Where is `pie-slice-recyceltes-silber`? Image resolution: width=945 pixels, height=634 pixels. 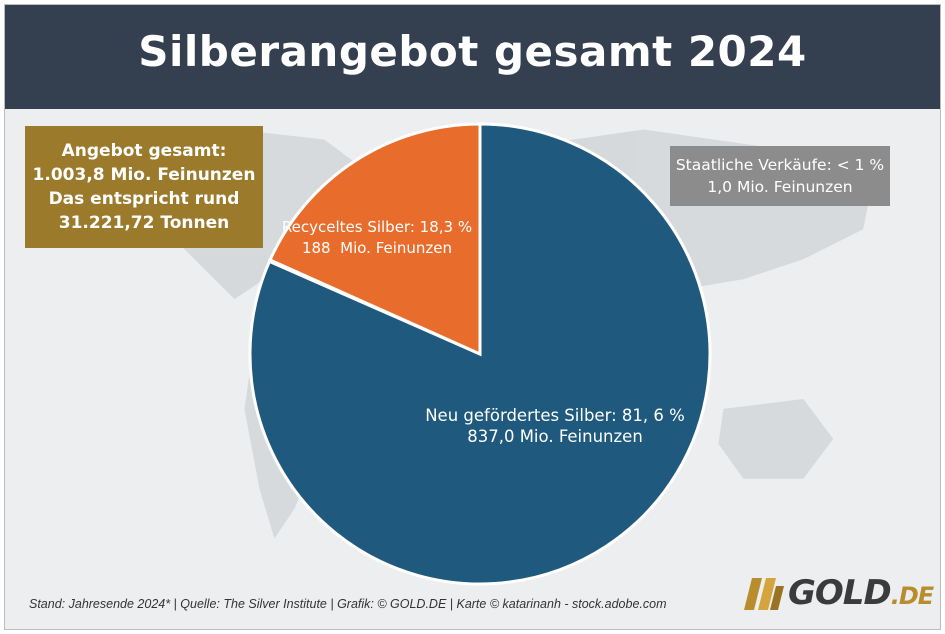 pie-slice-recyceltes-silber is located at coordinates (375, 239).